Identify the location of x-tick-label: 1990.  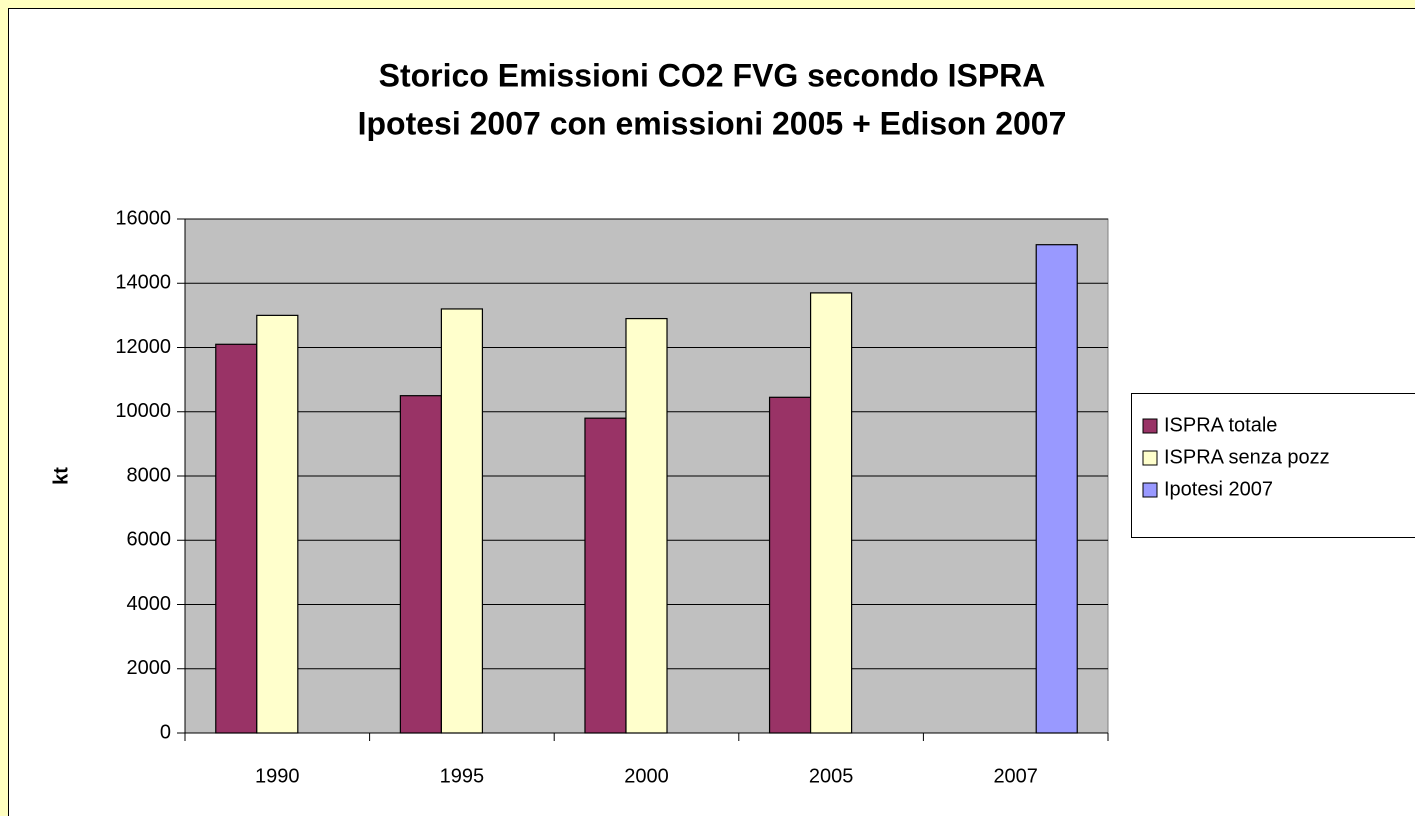
(277, 776).